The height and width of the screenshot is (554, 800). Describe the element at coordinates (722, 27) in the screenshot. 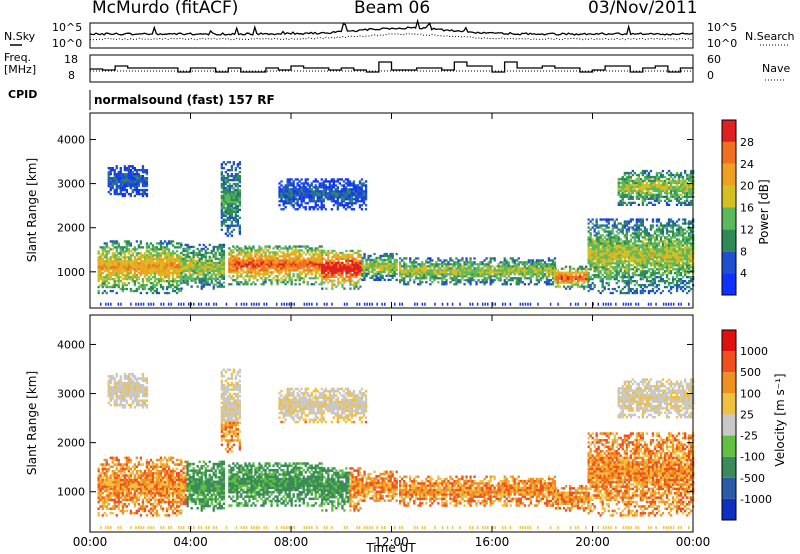

I see `noise-tick-right-top: 10^5` at that location.